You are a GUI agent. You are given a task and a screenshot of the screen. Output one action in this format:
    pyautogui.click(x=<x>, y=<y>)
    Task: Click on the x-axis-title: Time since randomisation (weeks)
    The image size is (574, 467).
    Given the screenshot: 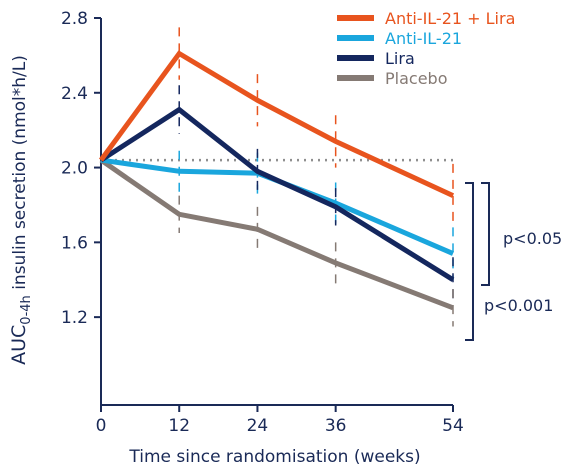 What is the action you would take?
    pyautogui.click(x=274, y=457)
    